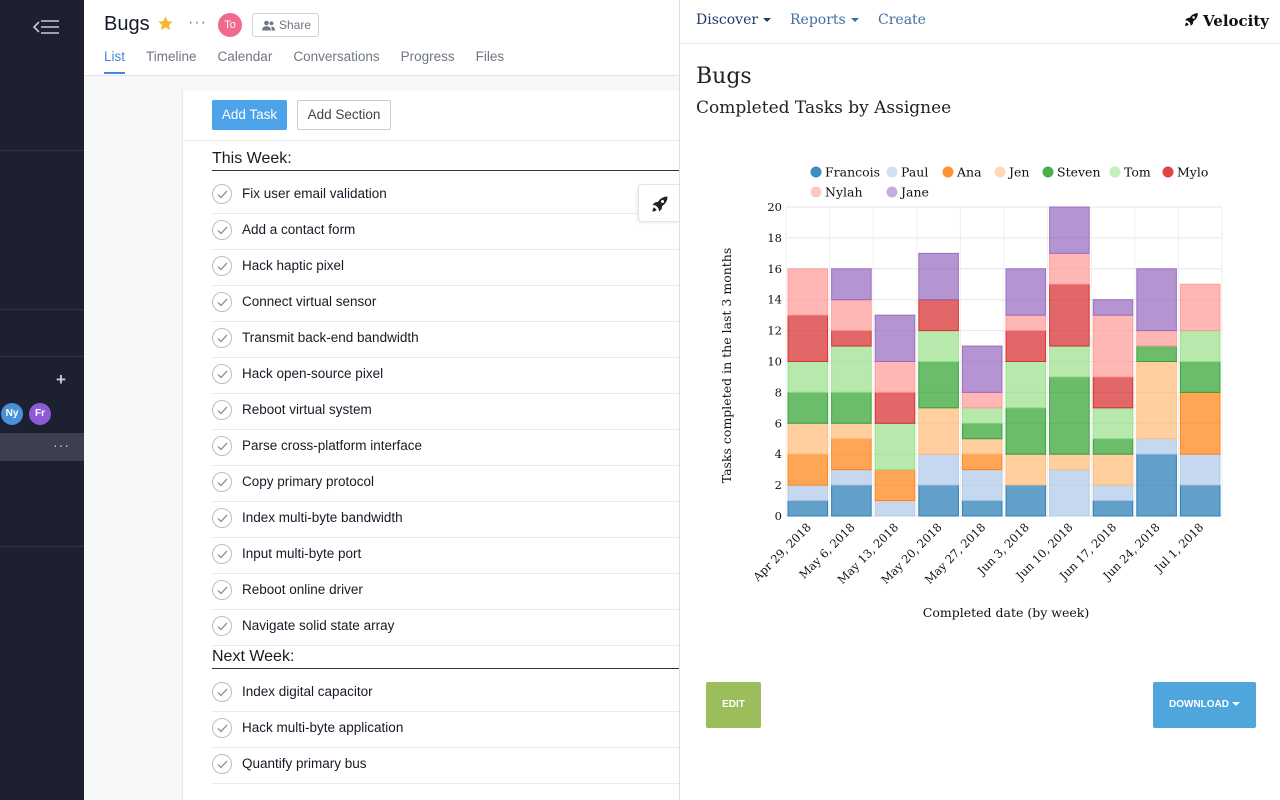 The height and width of the screenshot is (800, 1280). Describe the element at coordinates (307, 691) in the screenshot. I see `task-name: Index digital capacitor` at that location.